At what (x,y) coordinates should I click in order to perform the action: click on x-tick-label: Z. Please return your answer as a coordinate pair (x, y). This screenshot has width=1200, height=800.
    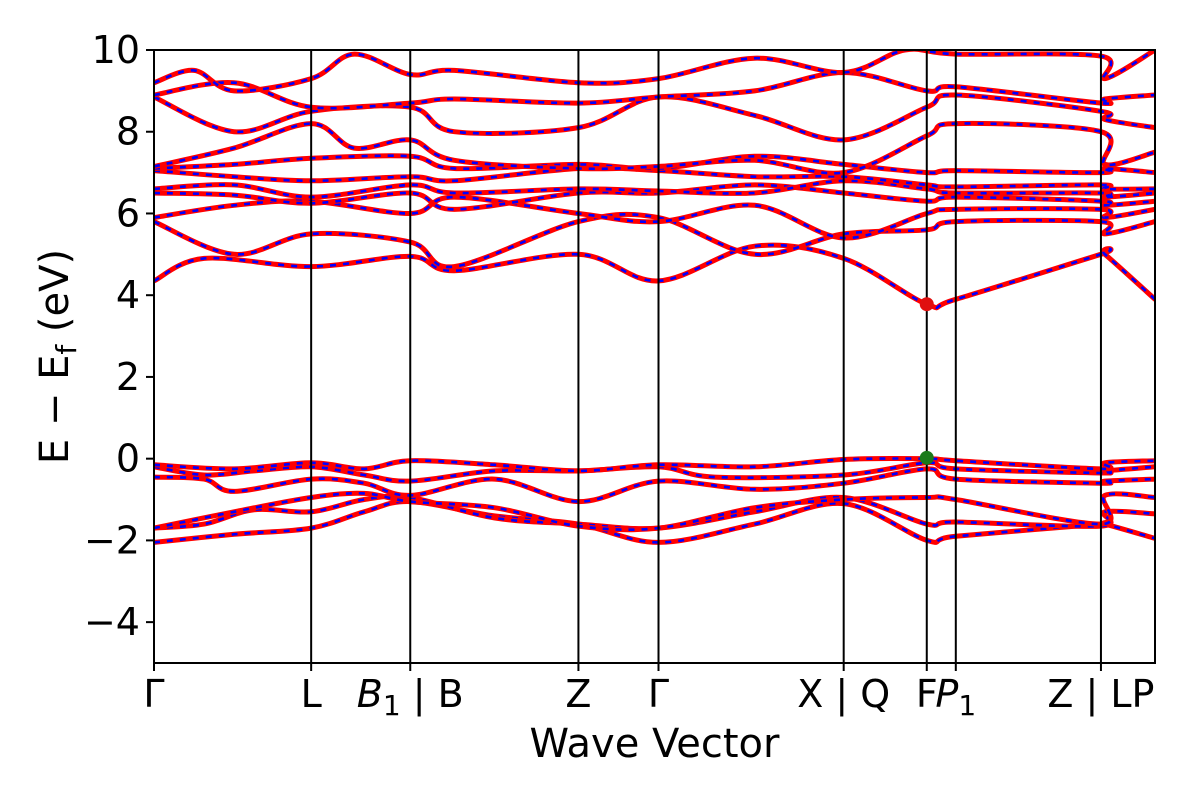
    Looking at the image, I should click on (578, 694).